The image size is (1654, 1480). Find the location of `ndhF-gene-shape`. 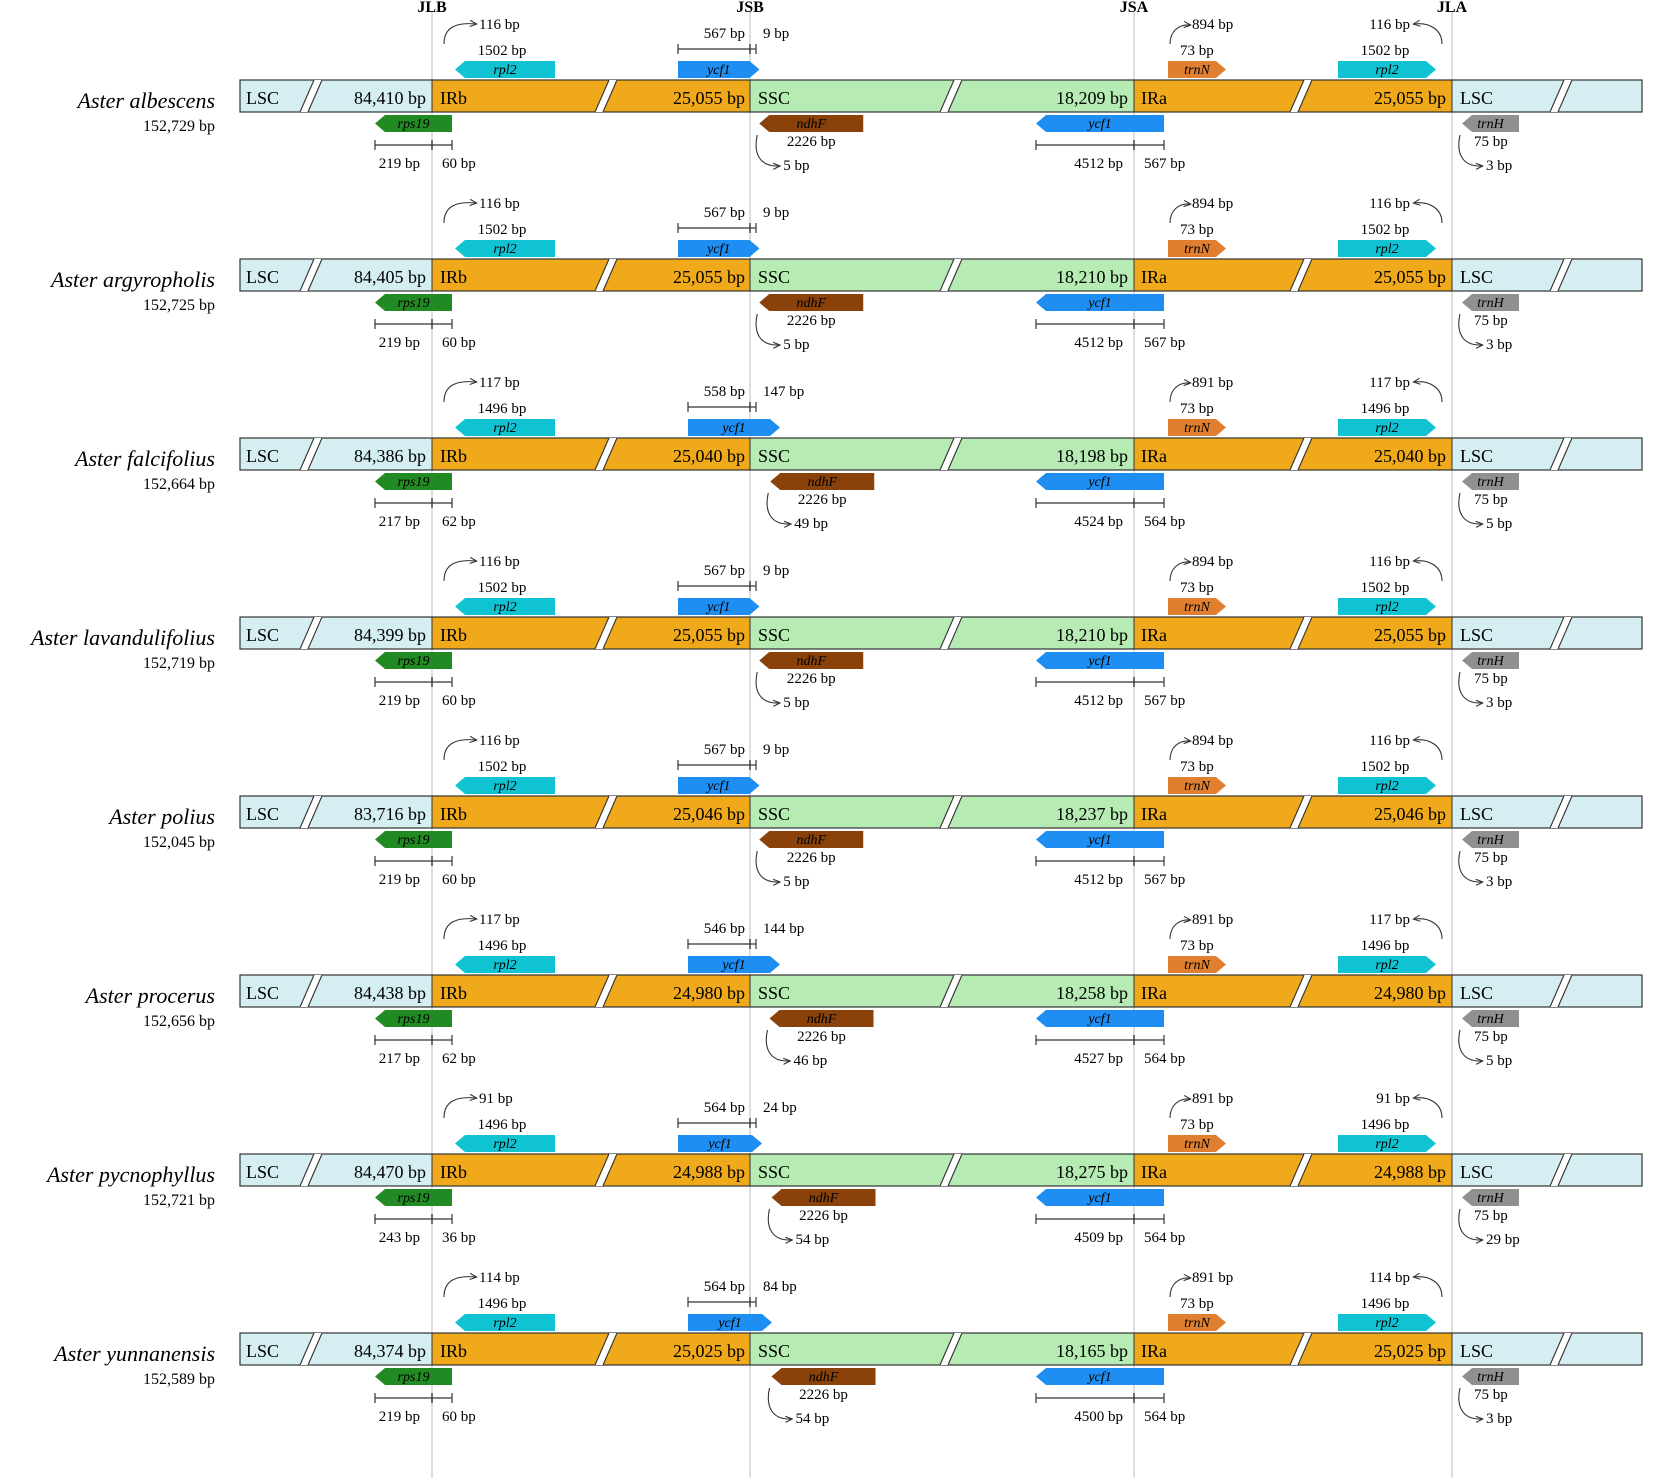

ndhF-gene-shape is located at coordinates (811, 839).